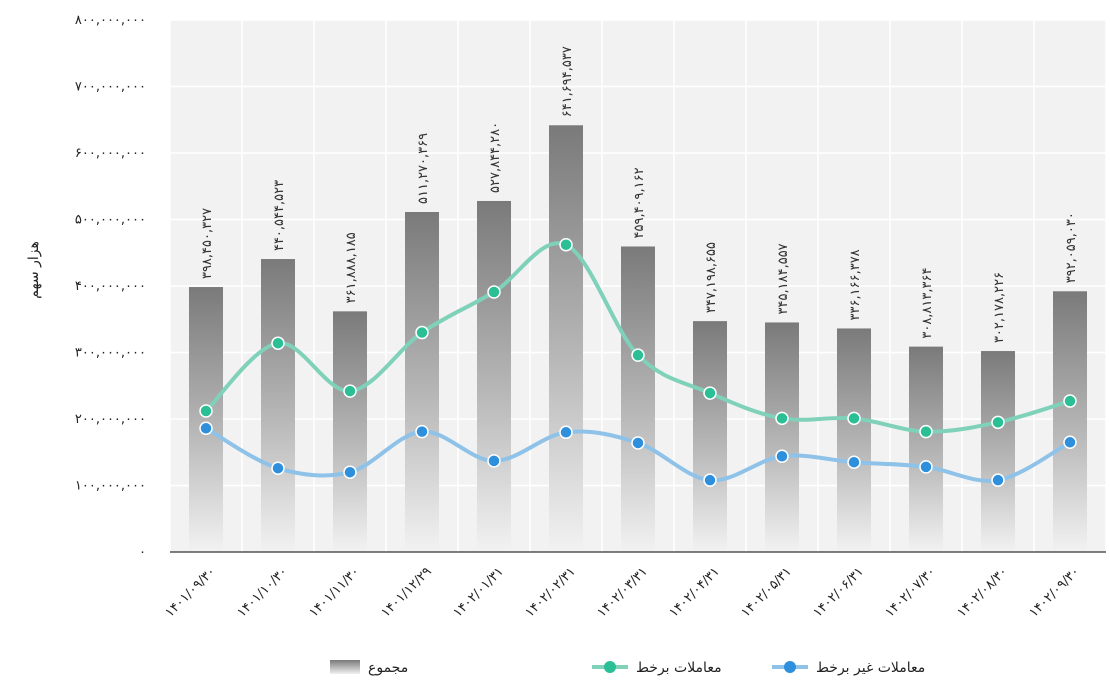 The width and height of the screenshot is (1110, 686). What do you see at coordinates (110, 20) in the screenshot?
I see `y-tick-label: ۸۰۰,۰۰۰,۰۰۰` at bounding box center [110, 20].